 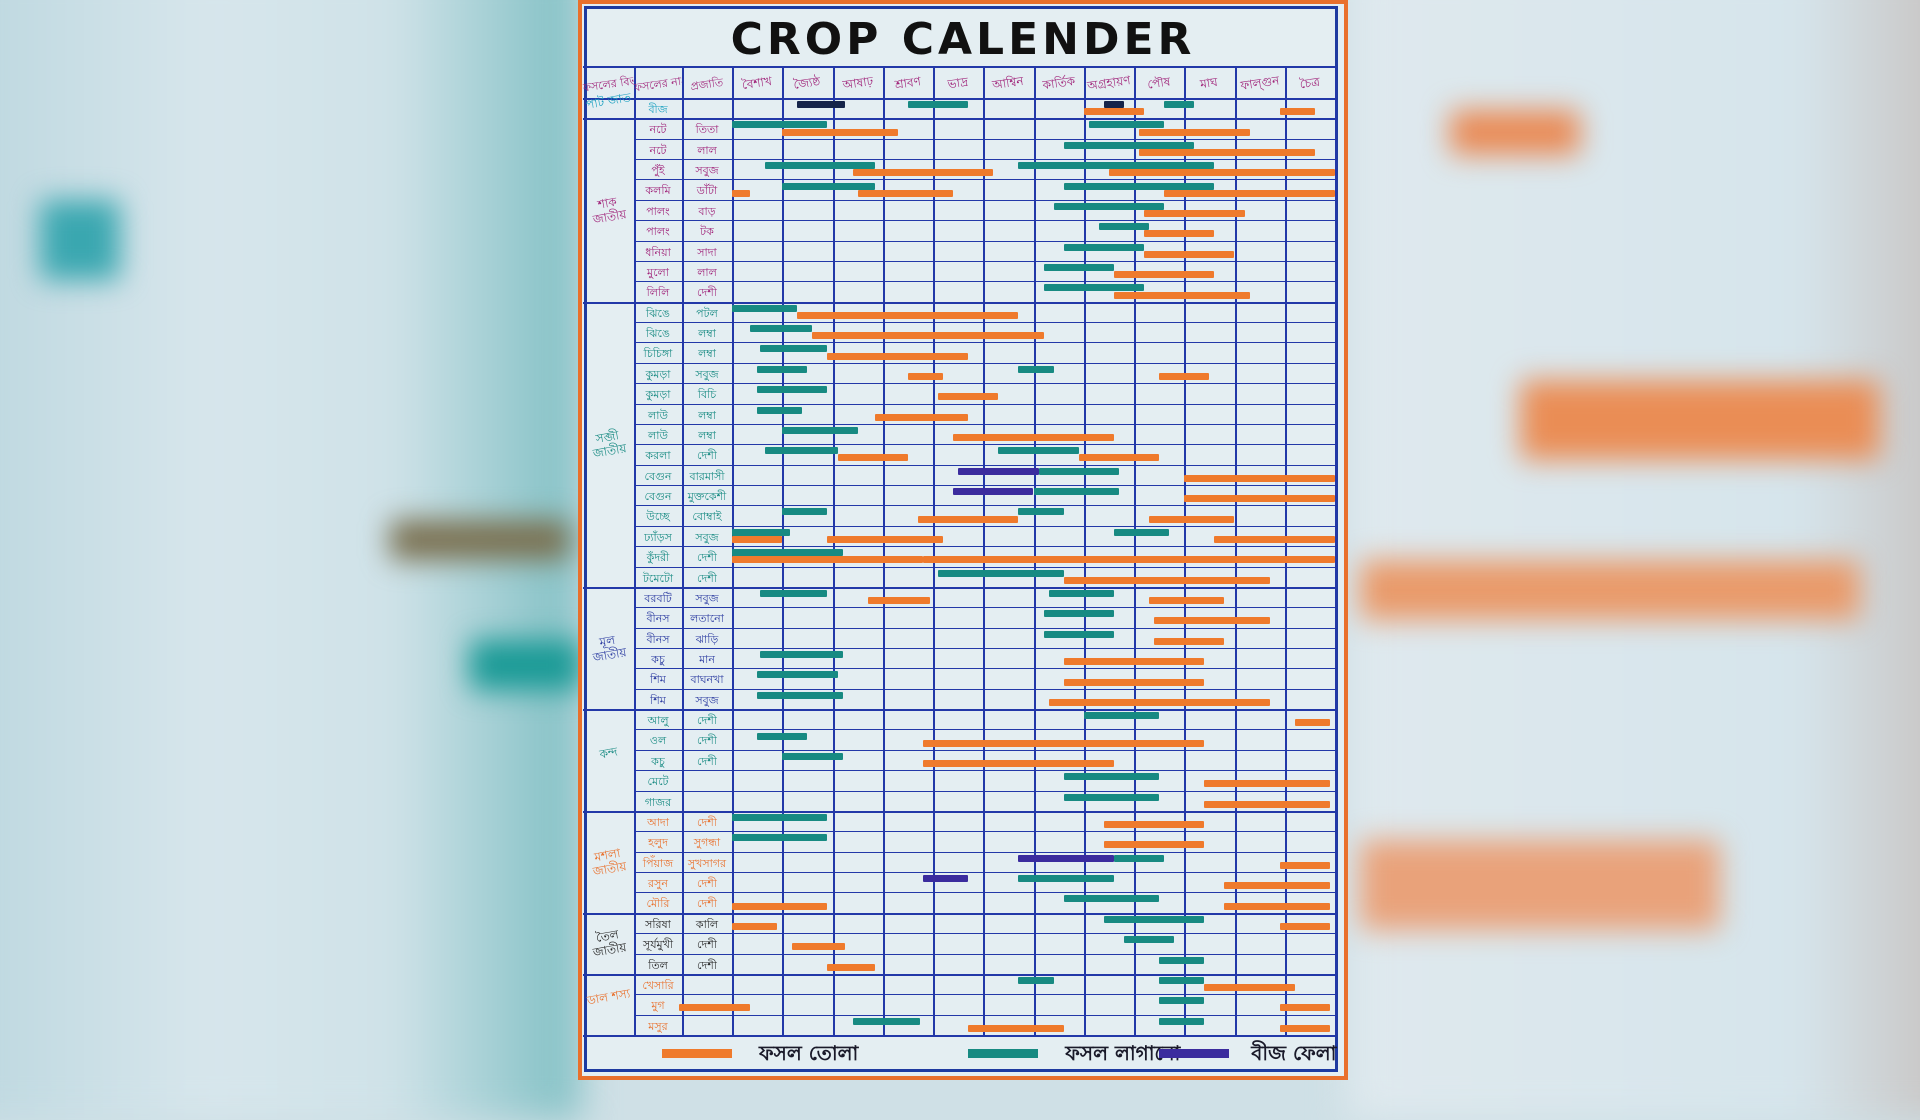 What do you see at coordinates (658, 476) in the screenshot?
I see `crop-name: বেগুন` at bounding box center [658, 476].